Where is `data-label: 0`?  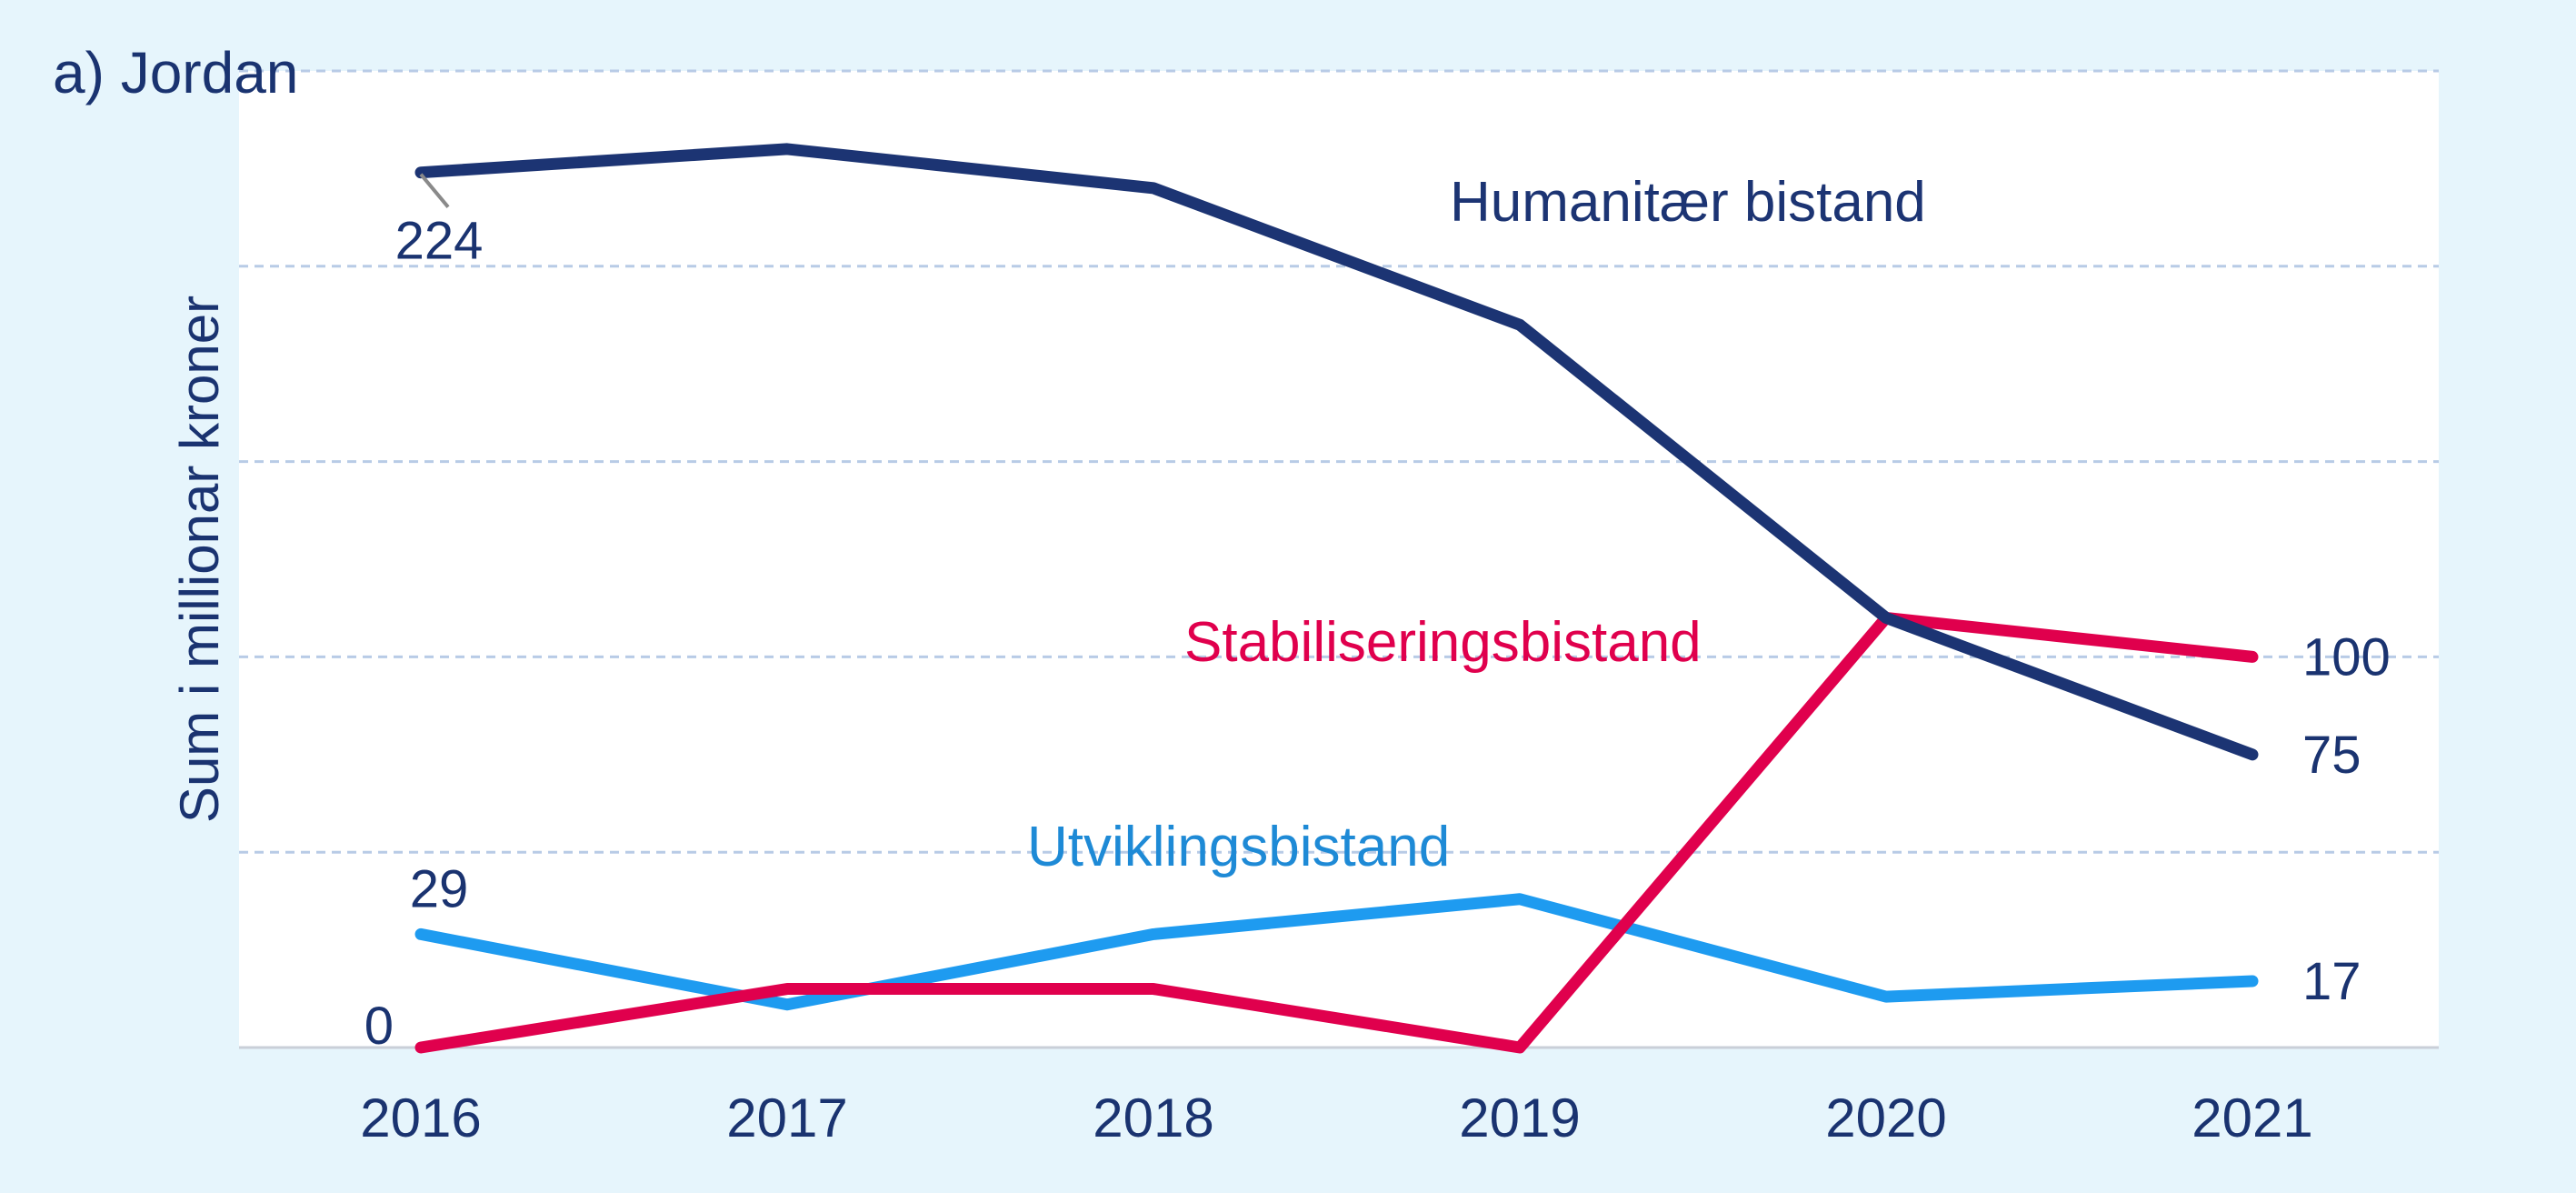 data-label: 0 is located at coordinates (379, 1026).